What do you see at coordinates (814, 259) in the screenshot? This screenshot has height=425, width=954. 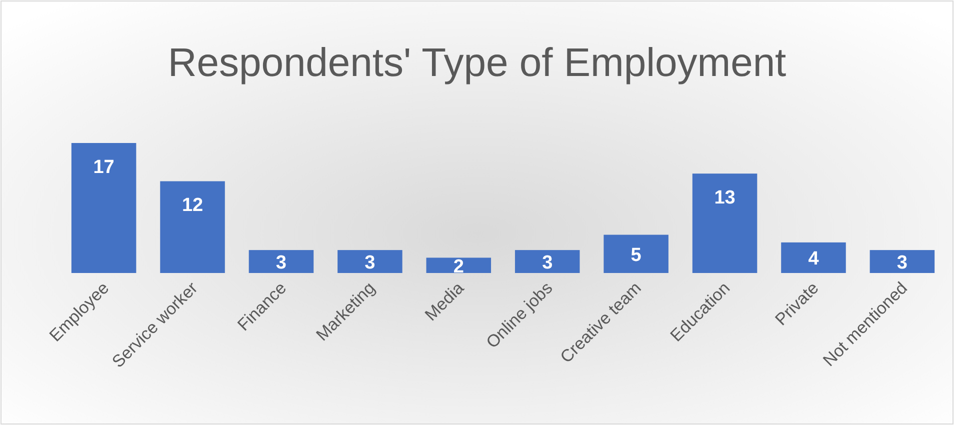 I see `data-label: 4` at bounding box center [814, 259].